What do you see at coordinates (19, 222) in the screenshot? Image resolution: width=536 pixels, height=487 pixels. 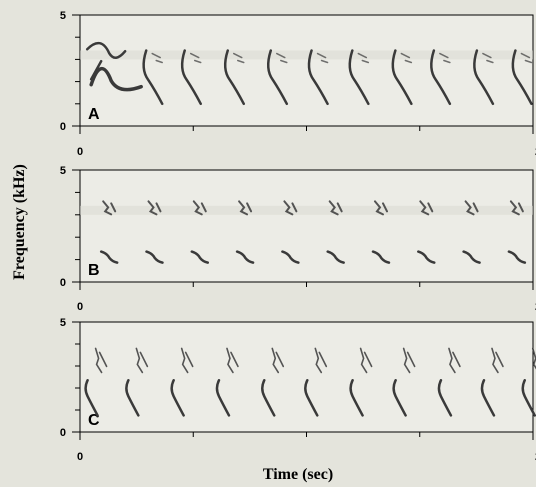 I see `y-axis-title: Frequency (kHz)` at bounding box center [19, 222].